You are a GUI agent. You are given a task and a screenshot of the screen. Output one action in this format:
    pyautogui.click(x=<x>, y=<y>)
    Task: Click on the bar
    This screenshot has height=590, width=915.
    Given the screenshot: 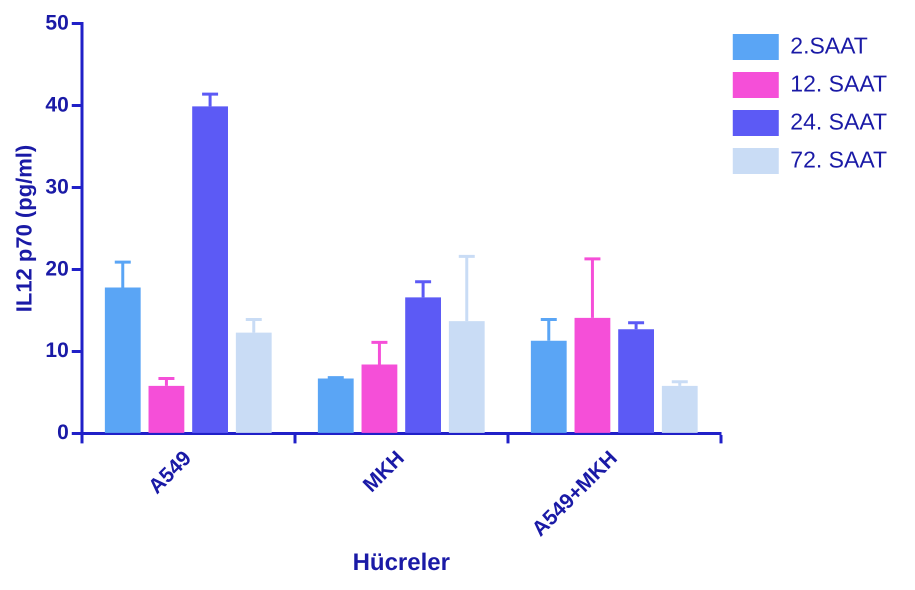 What is the action you would take?
    pyautogui.click(x=336, y=405)
    